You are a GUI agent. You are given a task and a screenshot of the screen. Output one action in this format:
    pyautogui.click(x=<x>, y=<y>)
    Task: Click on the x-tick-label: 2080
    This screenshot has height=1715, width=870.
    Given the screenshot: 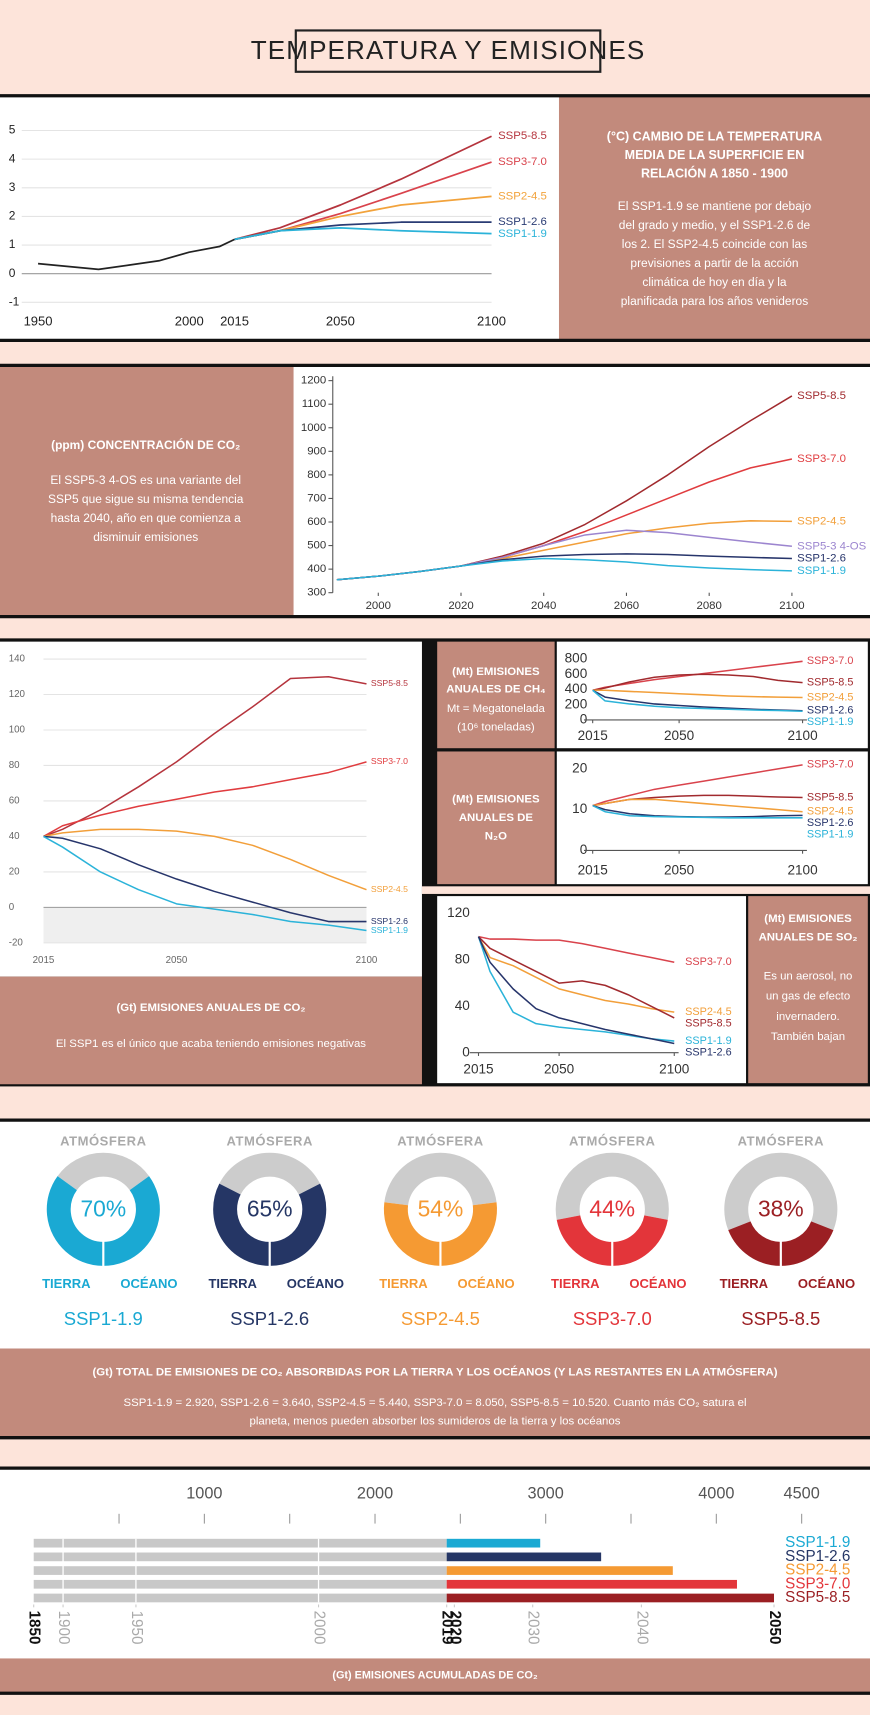 What is the action you would take?
    pyautogui.click(x=708, y=606)
    